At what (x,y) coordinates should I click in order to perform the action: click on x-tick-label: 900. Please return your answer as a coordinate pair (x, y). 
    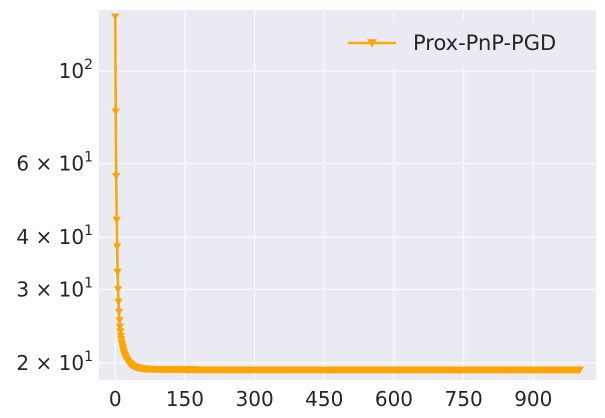
    Looking at the image, I should click on (533, 399).